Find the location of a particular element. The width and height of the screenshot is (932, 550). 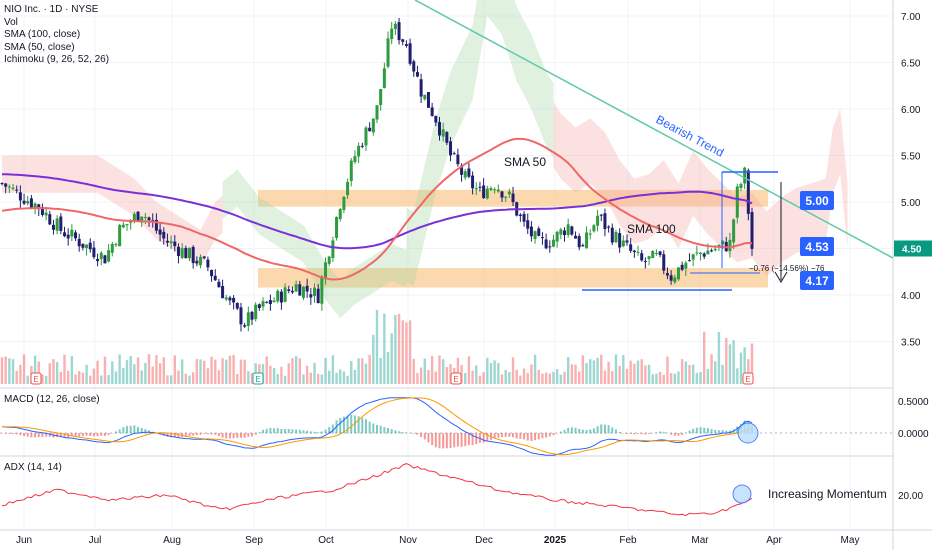

sma100-line is located at coordinates (377, 211).